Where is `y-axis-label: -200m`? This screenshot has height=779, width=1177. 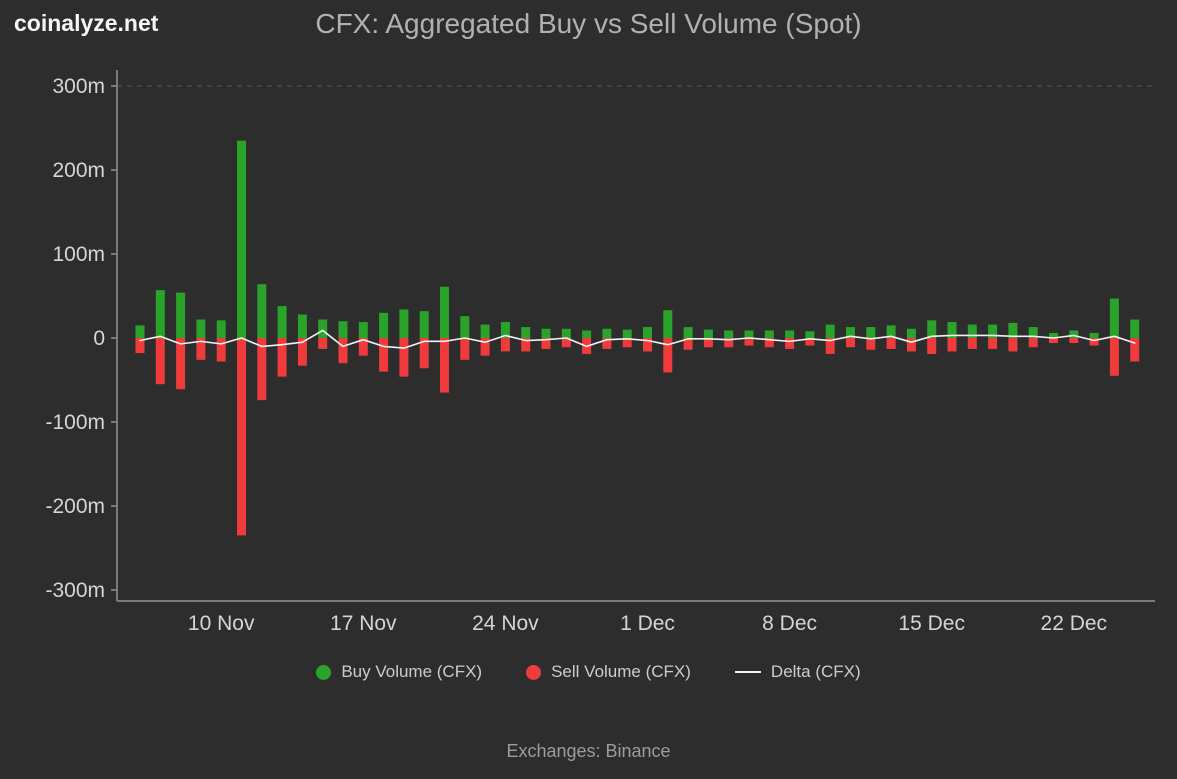
y-axis-label: -200m is located at coordinates (75, 506).